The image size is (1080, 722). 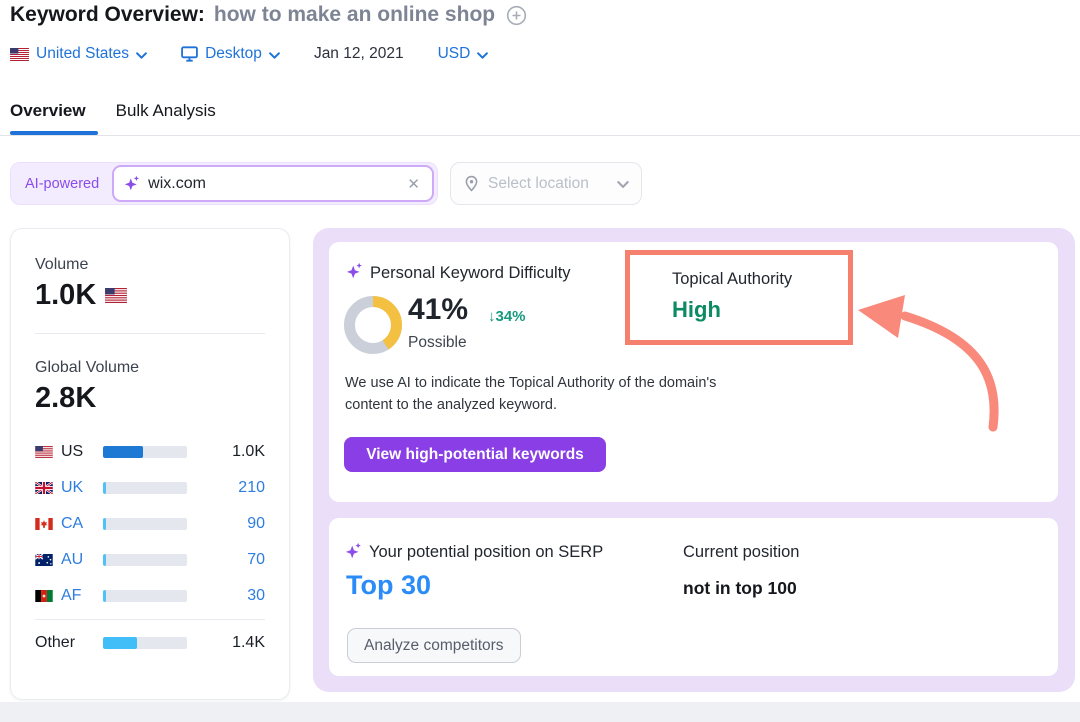 I want to click on filters-bar: United States Desktop Jan 12, 2021 USD, so click(x=249, y=54).